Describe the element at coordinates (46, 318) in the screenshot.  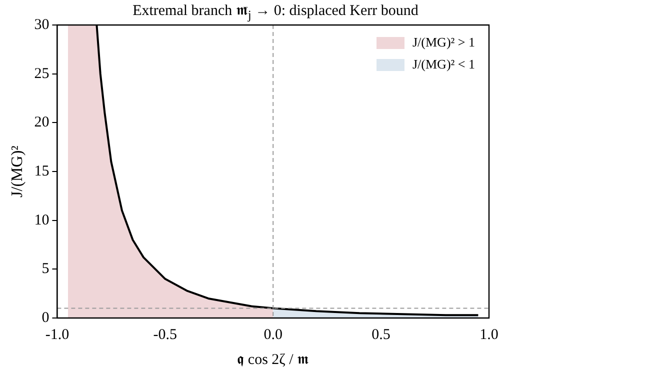
I see `y-tick-label: 0` at that location.